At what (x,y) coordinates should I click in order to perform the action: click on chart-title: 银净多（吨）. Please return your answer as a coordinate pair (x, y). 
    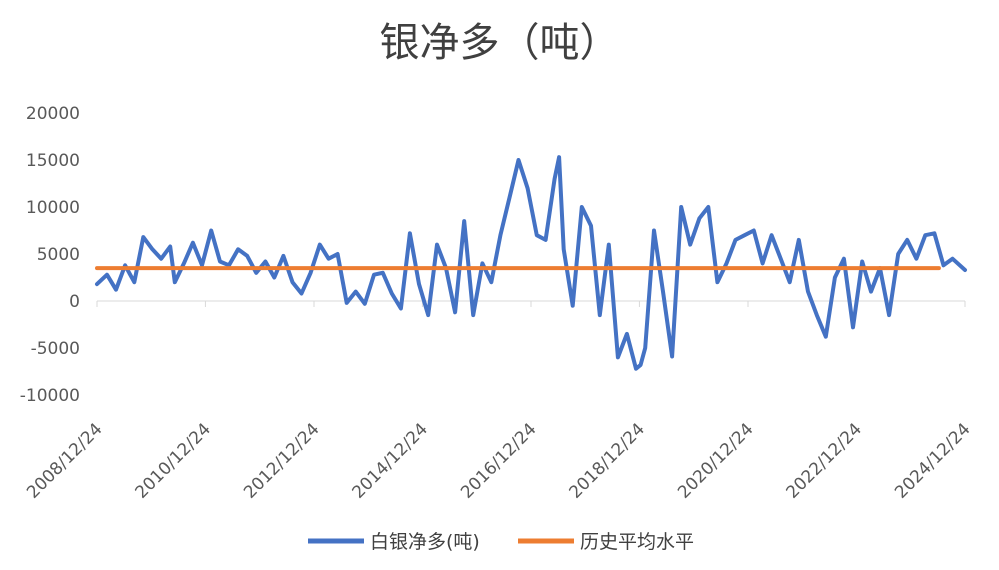
    Looking at the image, I should click on (499, 43).